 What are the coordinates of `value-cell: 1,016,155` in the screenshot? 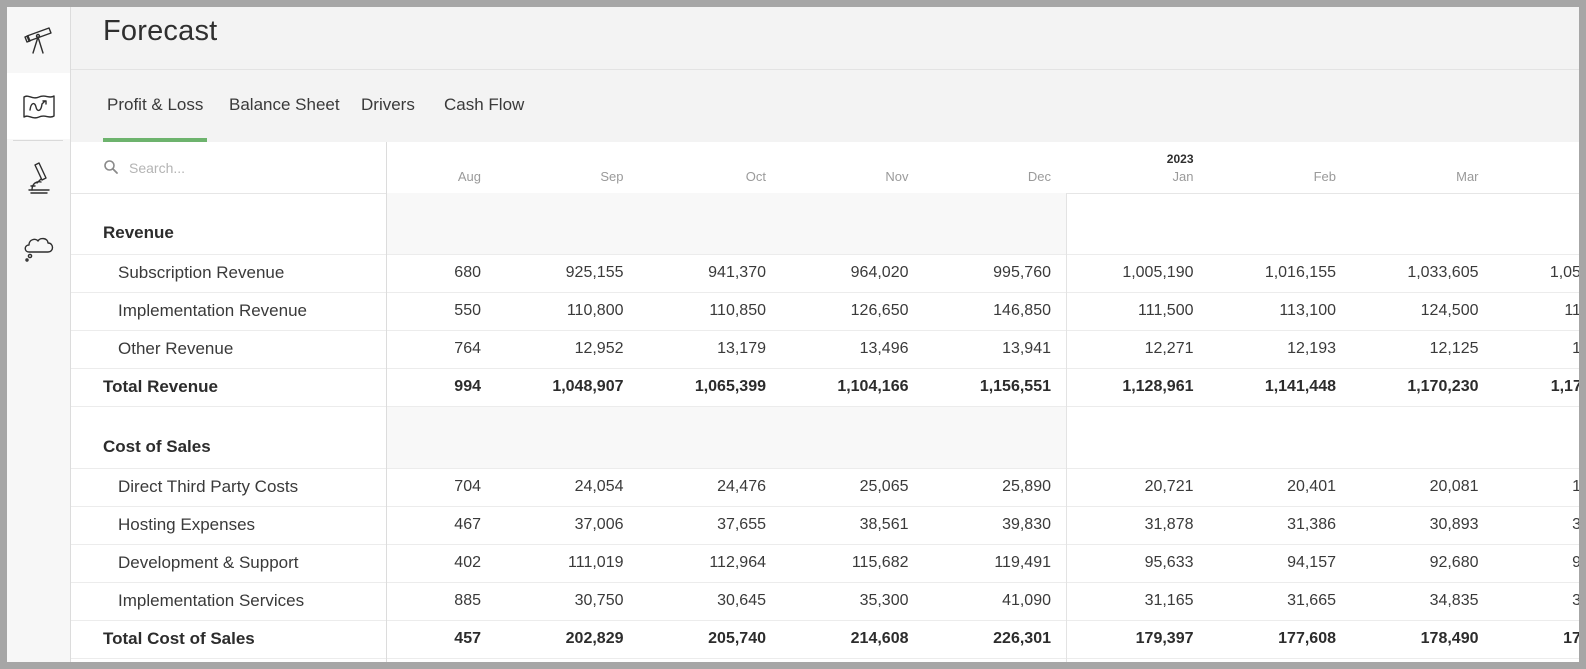 It's located at (1300, 272).